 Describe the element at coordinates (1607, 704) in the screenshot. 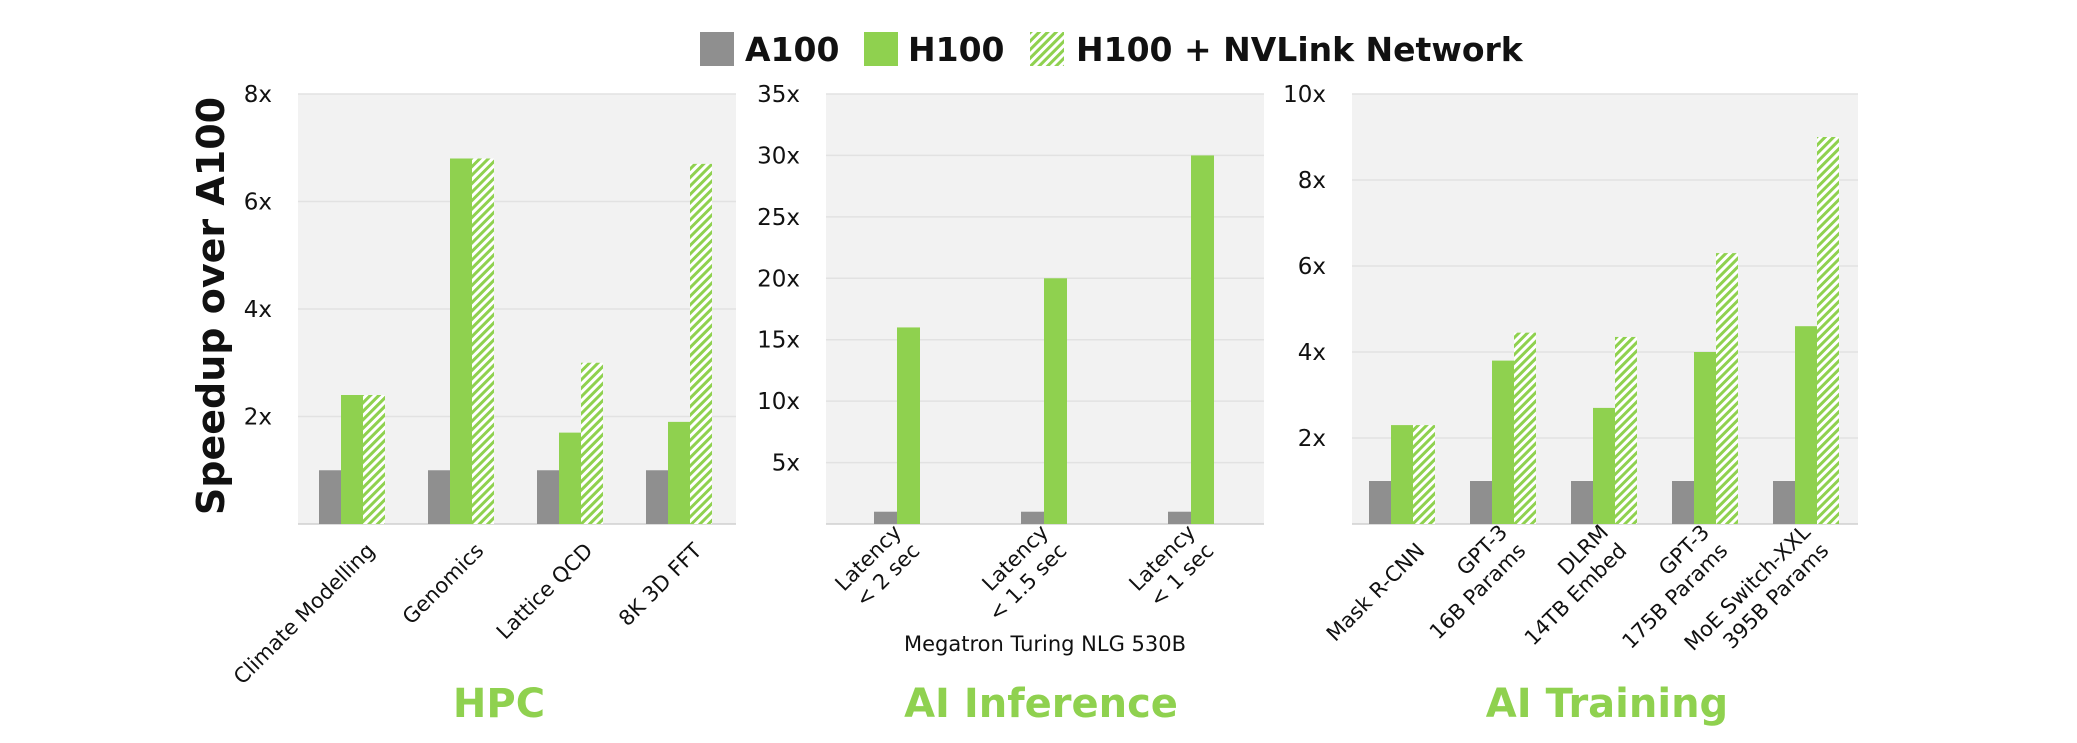

I see `panel-title-ai-training: AI Training` at that location.